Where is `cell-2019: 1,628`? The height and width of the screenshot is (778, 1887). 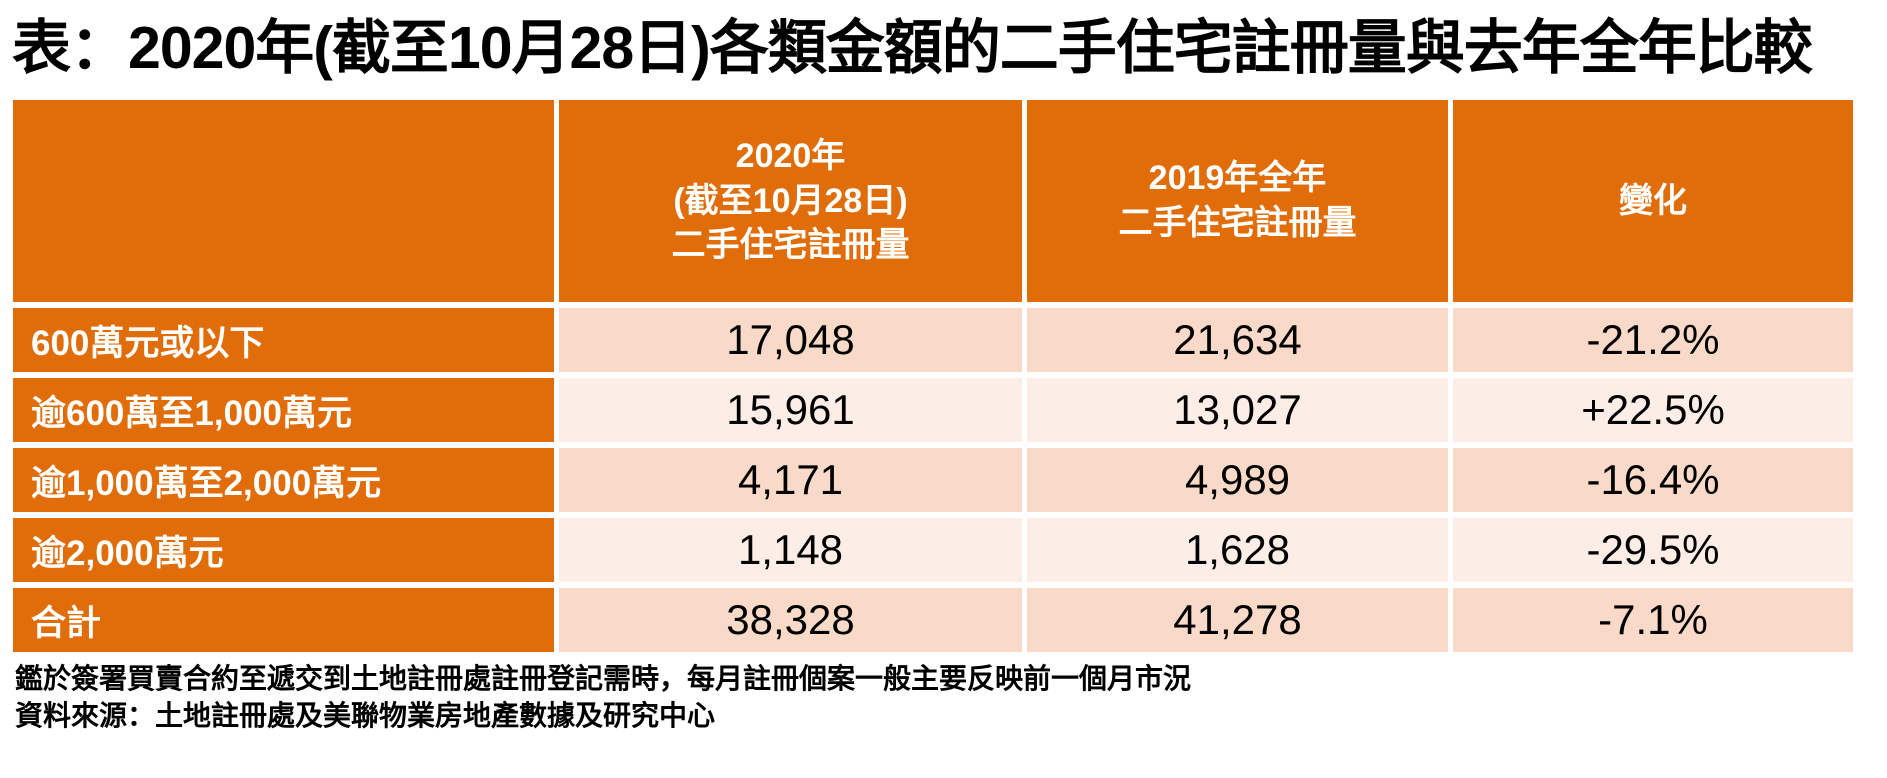 cell-2019: 1,628 is located at coordinates (1237, 550).